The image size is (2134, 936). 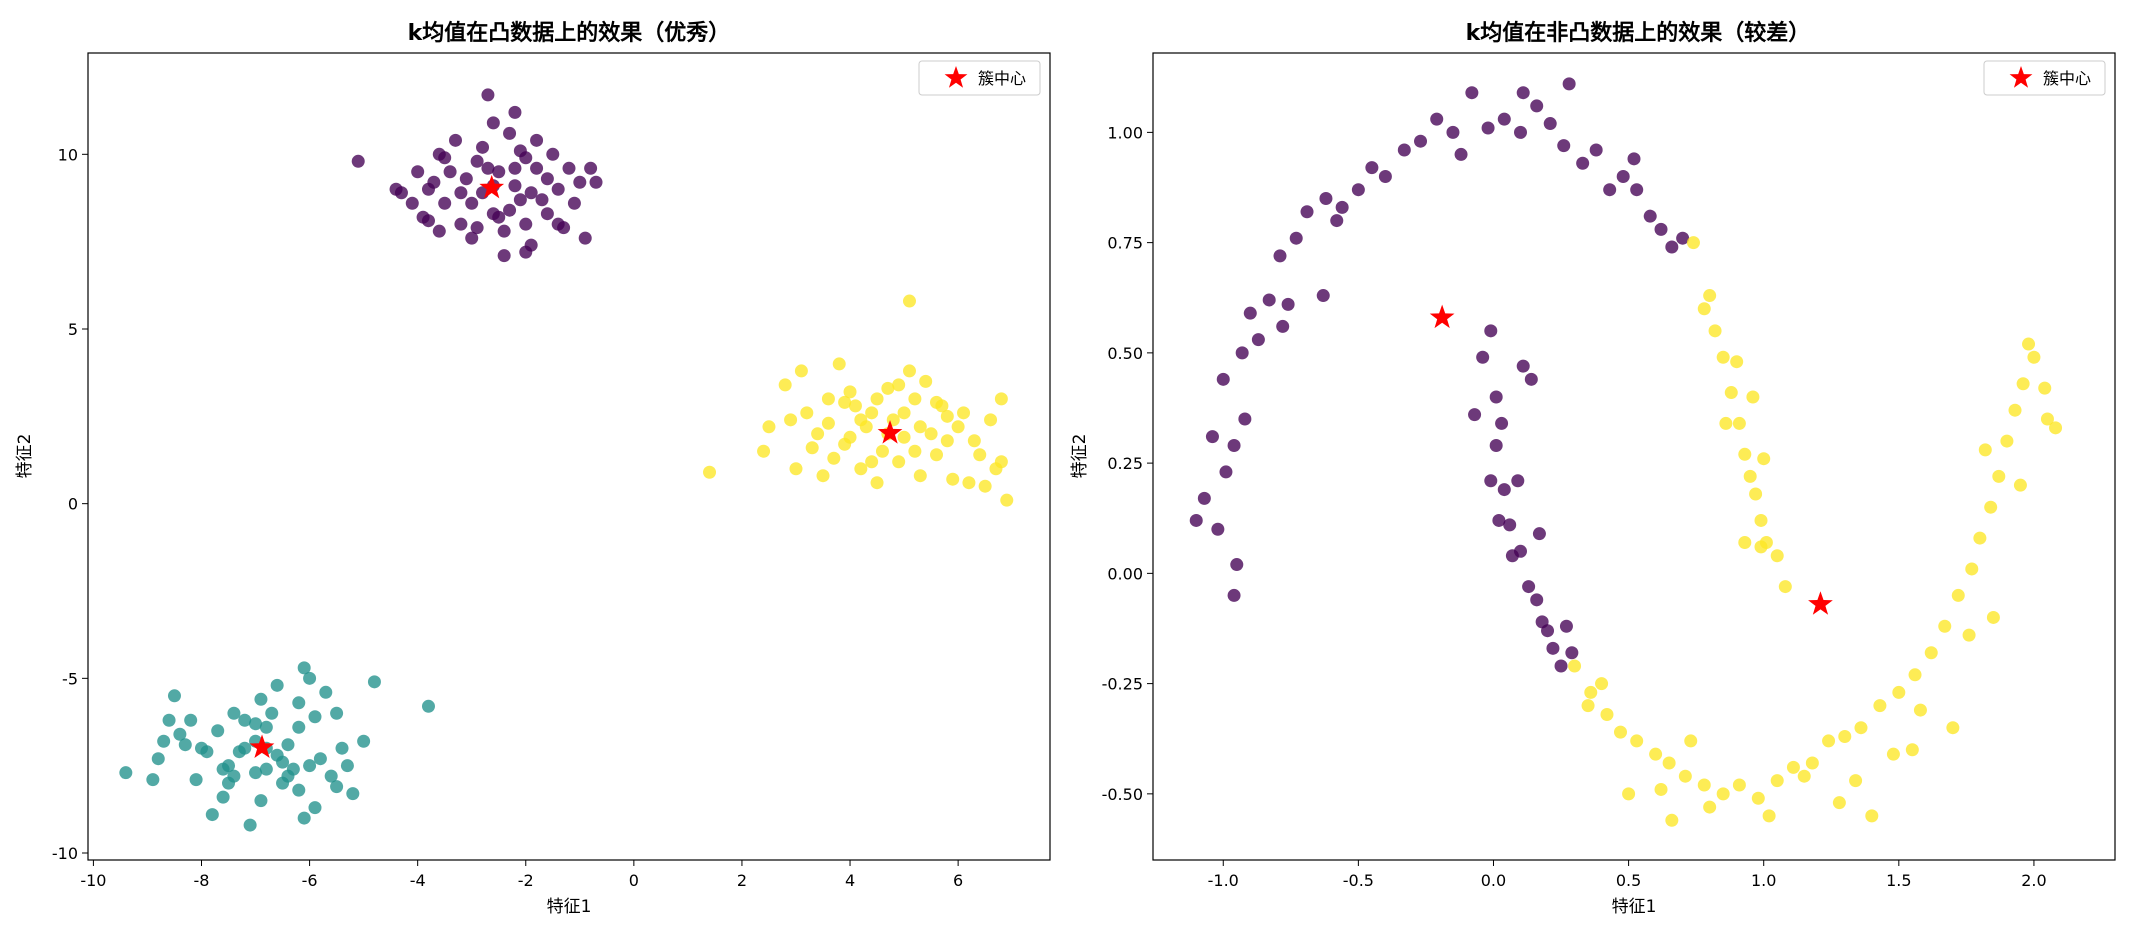 What do you see at coordinates (1125, 243) in the screenshot?
I see `y-tick-label: 0.75` at bounding box center [1125, 243].